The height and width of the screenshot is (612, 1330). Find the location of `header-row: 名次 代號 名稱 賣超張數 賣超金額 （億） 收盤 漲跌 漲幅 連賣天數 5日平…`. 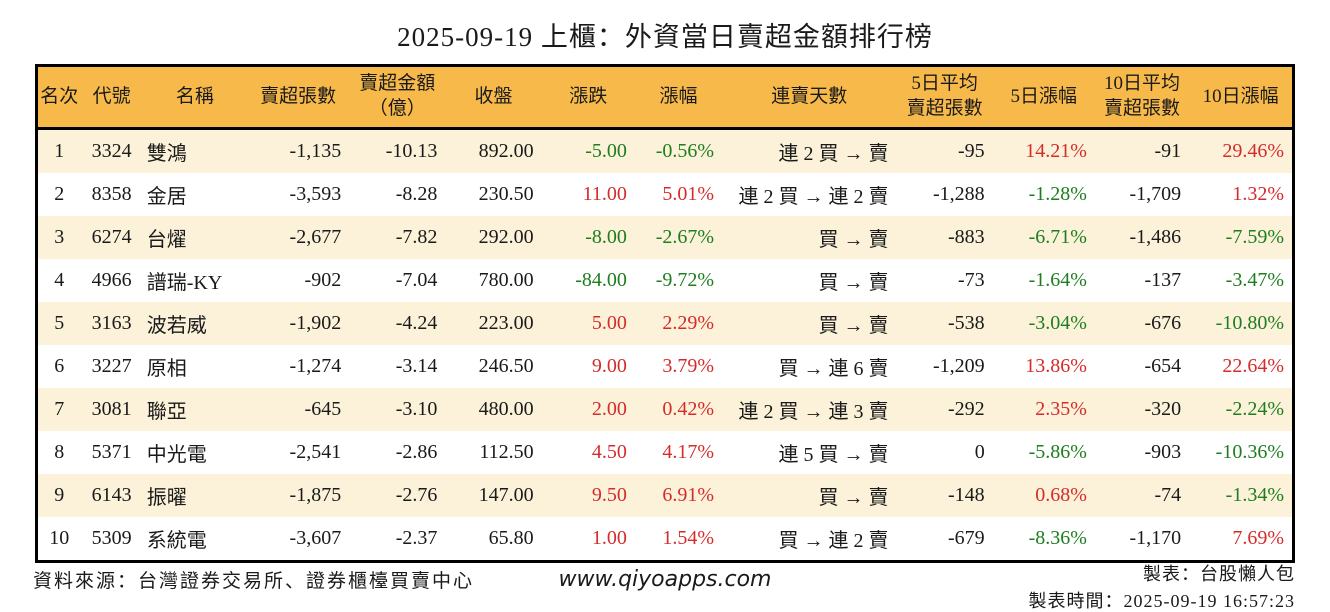

header-row: 名次 代號 名稱 賣超張數 賣超金額 （億） 收盤 漲跌 漲幅 連賣天數 5日平… is located at coordinates (665, 97).